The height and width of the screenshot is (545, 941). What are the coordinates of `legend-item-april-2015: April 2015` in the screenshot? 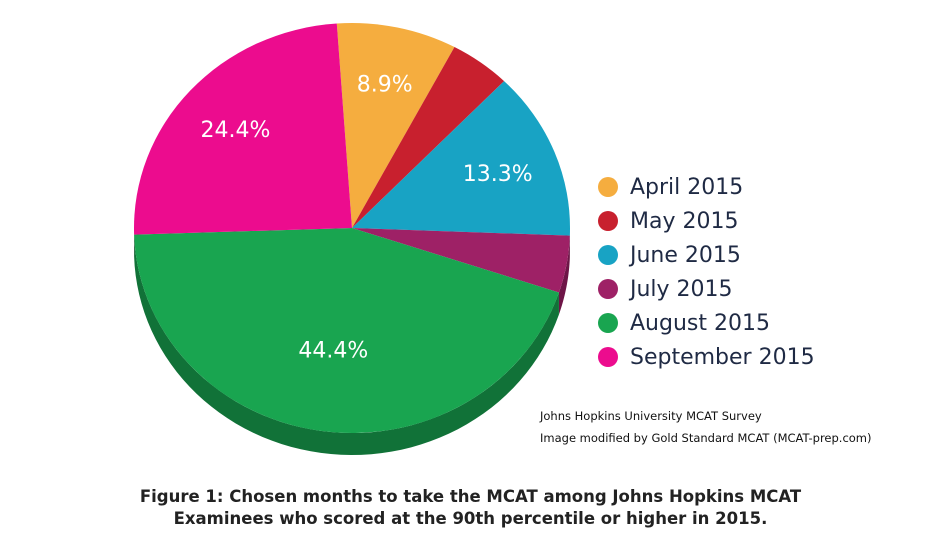 It's located at (706, 187).